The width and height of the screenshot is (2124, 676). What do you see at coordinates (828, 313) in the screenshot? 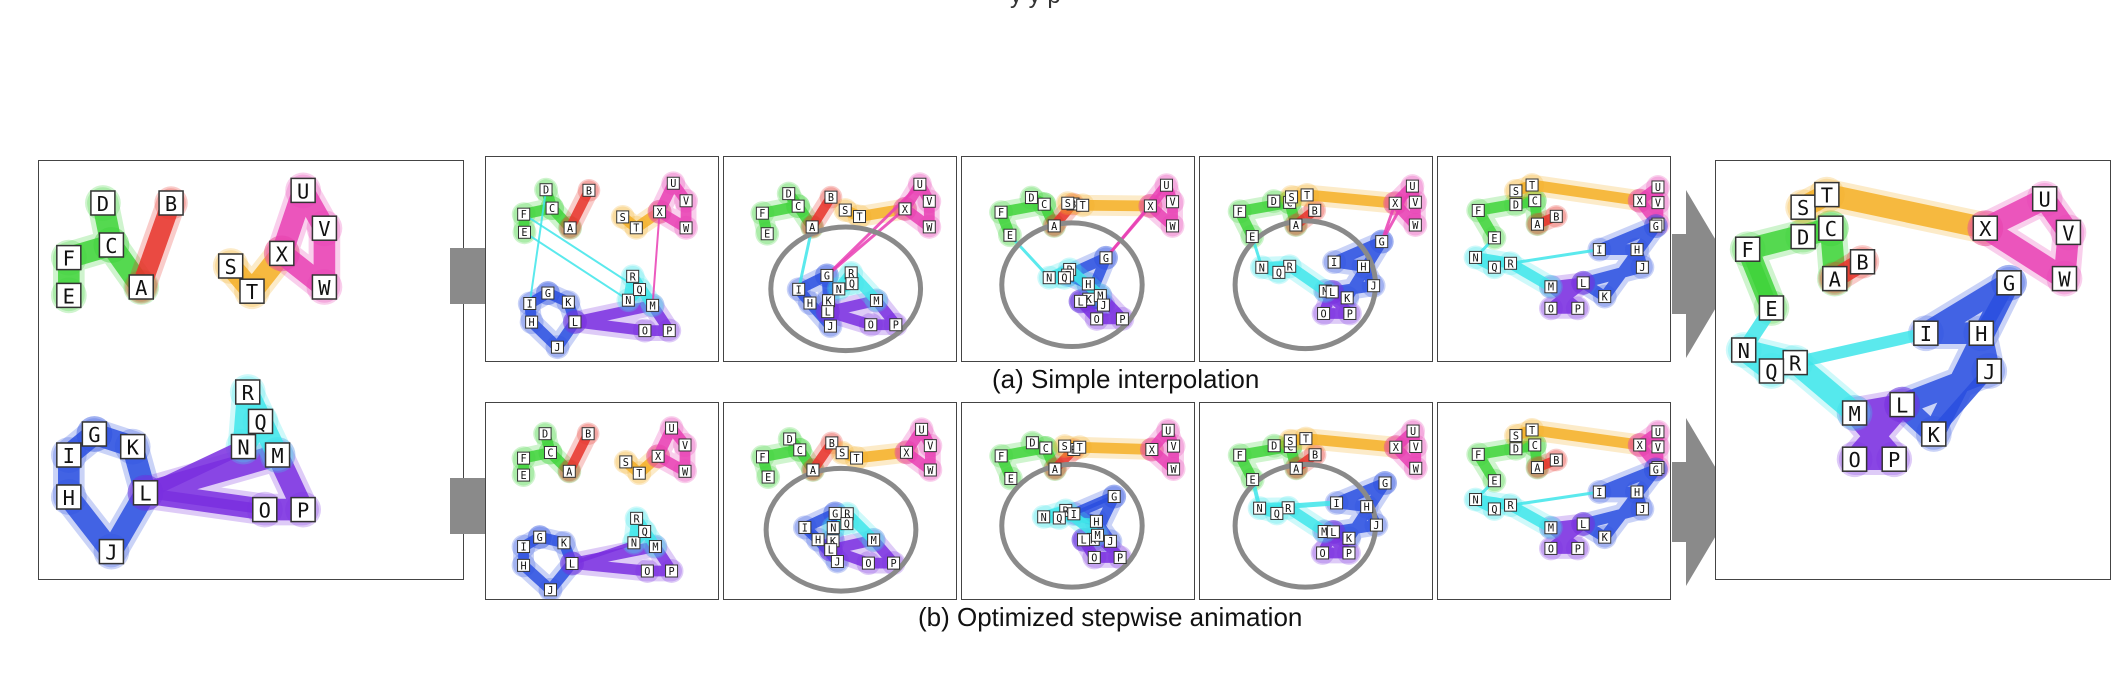
I see `svg-text: L` at bounding box center [828, 313].